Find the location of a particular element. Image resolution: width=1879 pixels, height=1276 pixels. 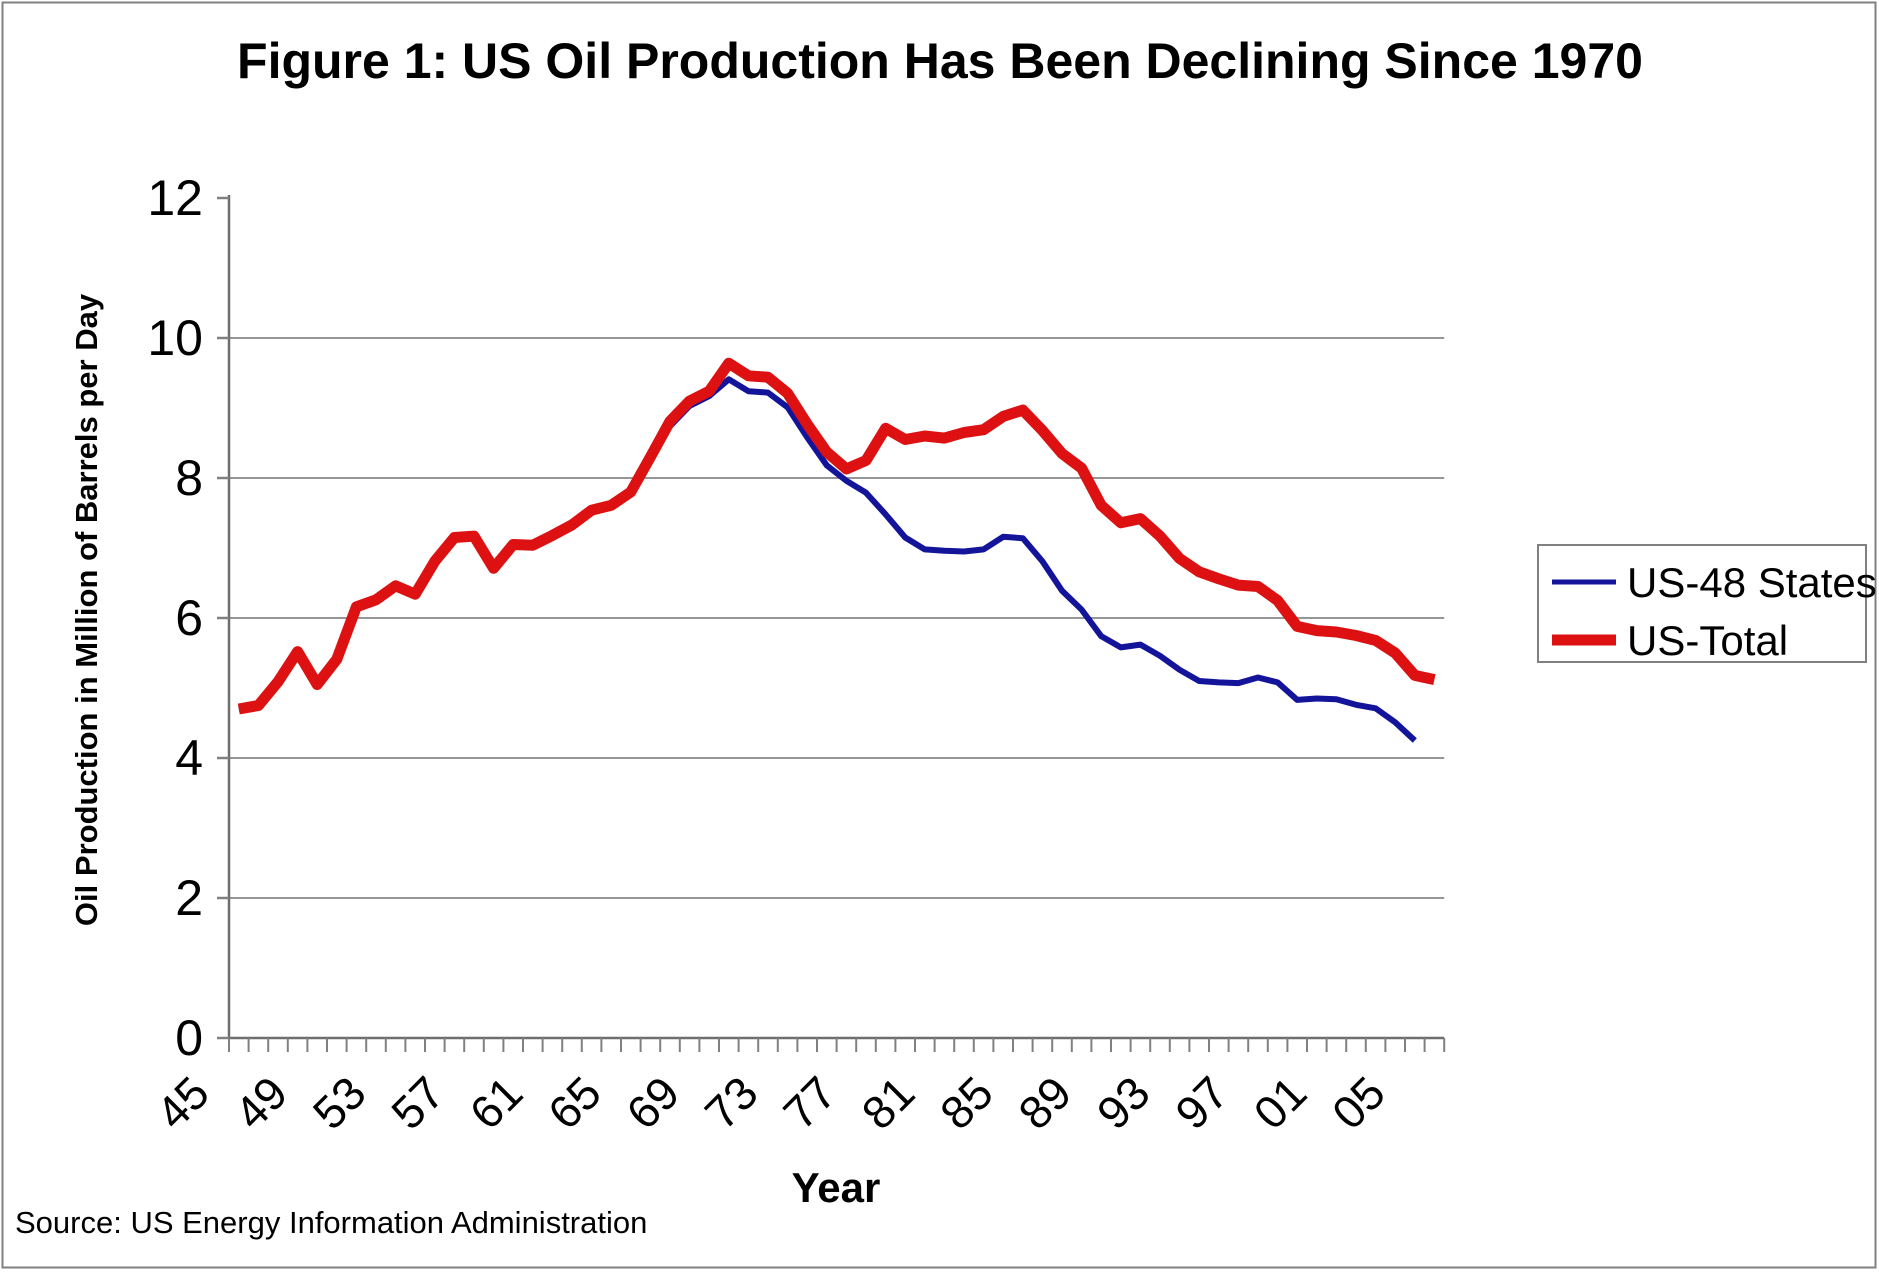

legend: US-48 States US-Total is located at coordinates (1707, 604).